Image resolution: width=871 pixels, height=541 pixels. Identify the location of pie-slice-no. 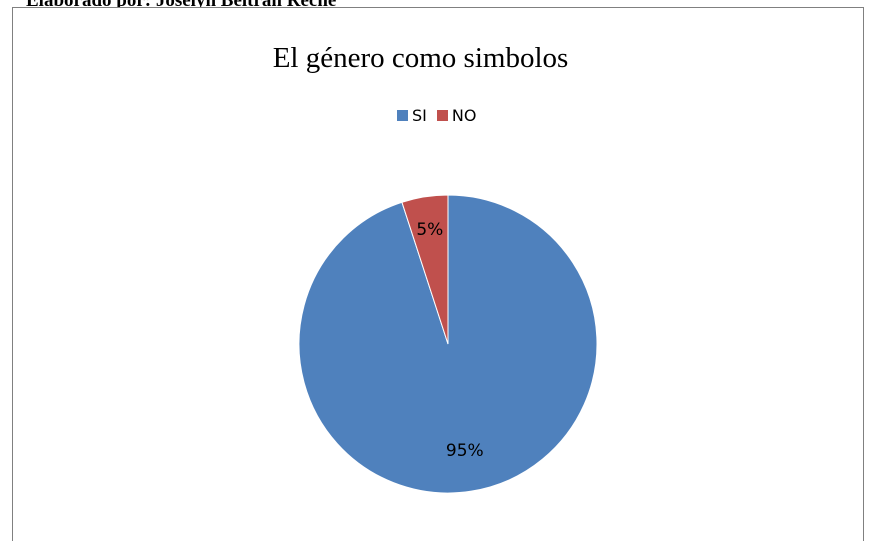
(425, 269).